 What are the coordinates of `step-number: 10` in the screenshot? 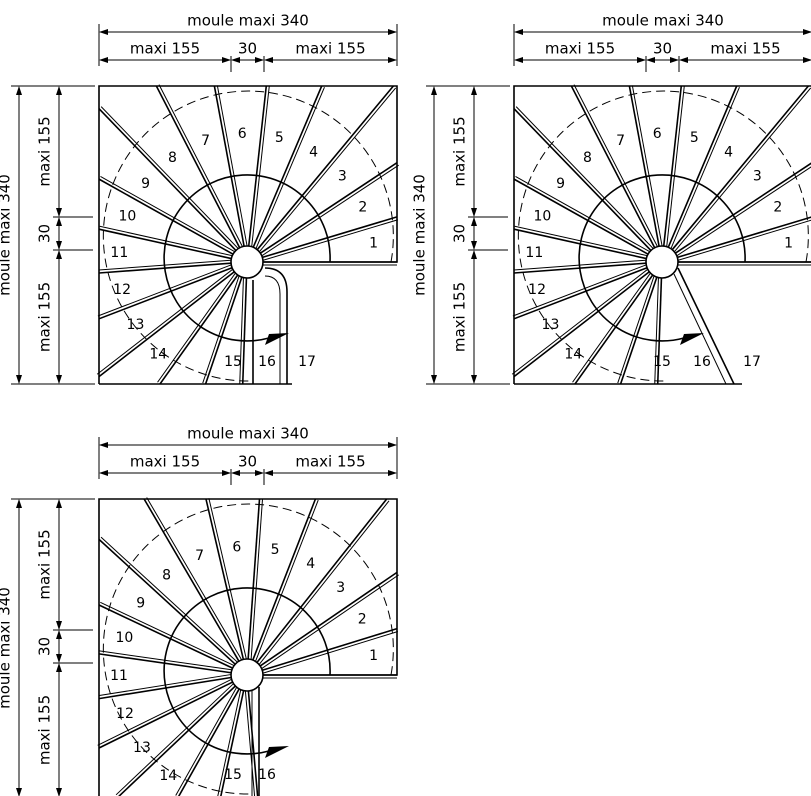 It's located at (124, 638).